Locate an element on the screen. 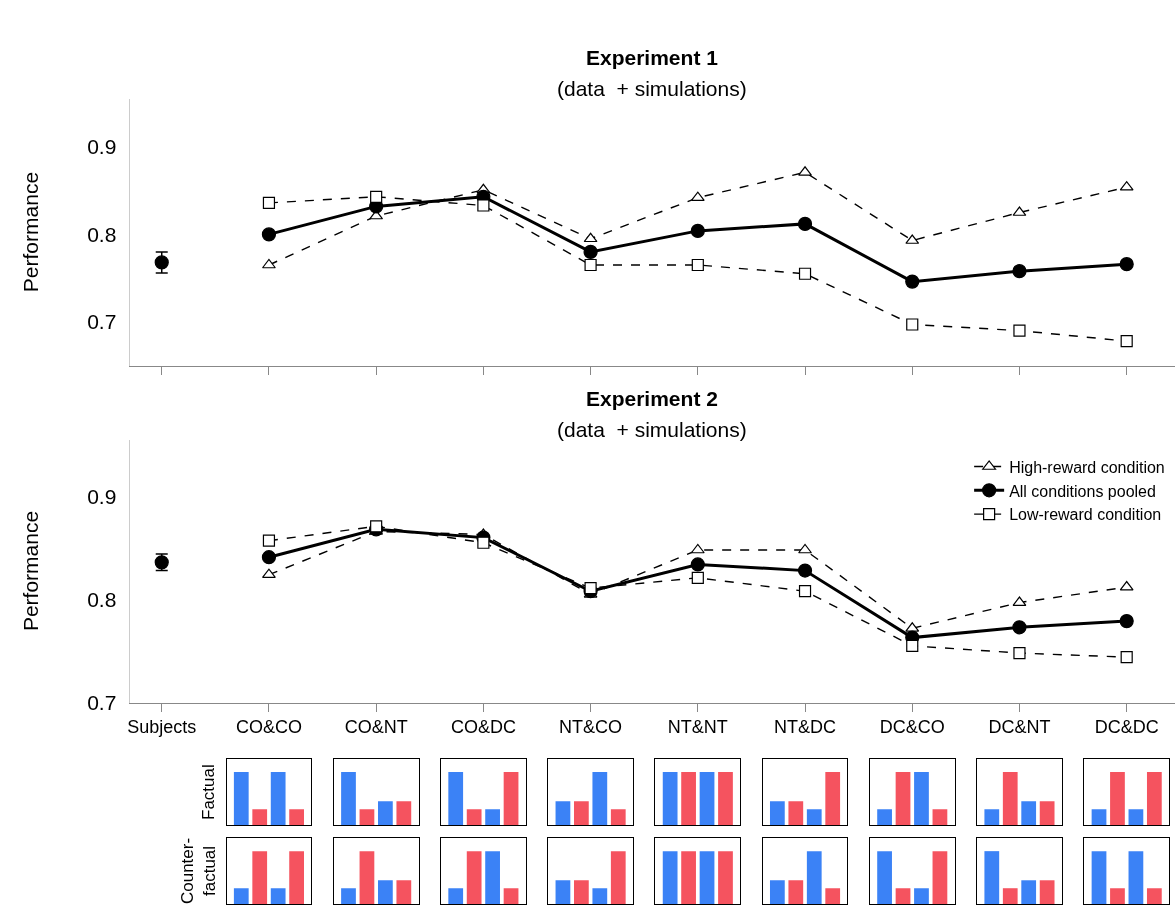 This screenshot has width=1176, height=924. x-tick-label: DC&CO is located at coordinates (912, 727).